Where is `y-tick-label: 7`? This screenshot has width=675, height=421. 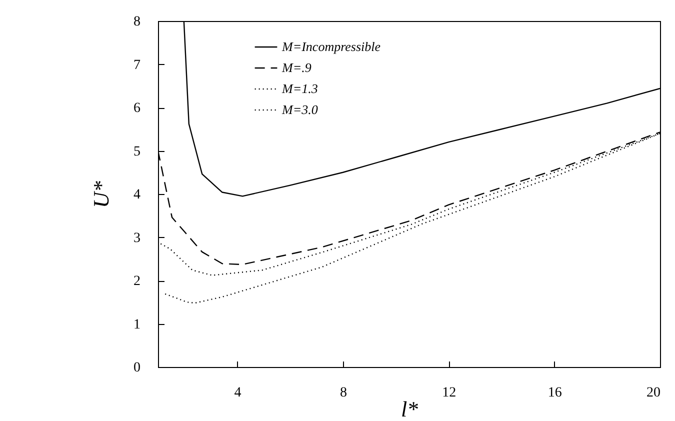 y-tick-label: 7 is located at coordinates (137, 65).